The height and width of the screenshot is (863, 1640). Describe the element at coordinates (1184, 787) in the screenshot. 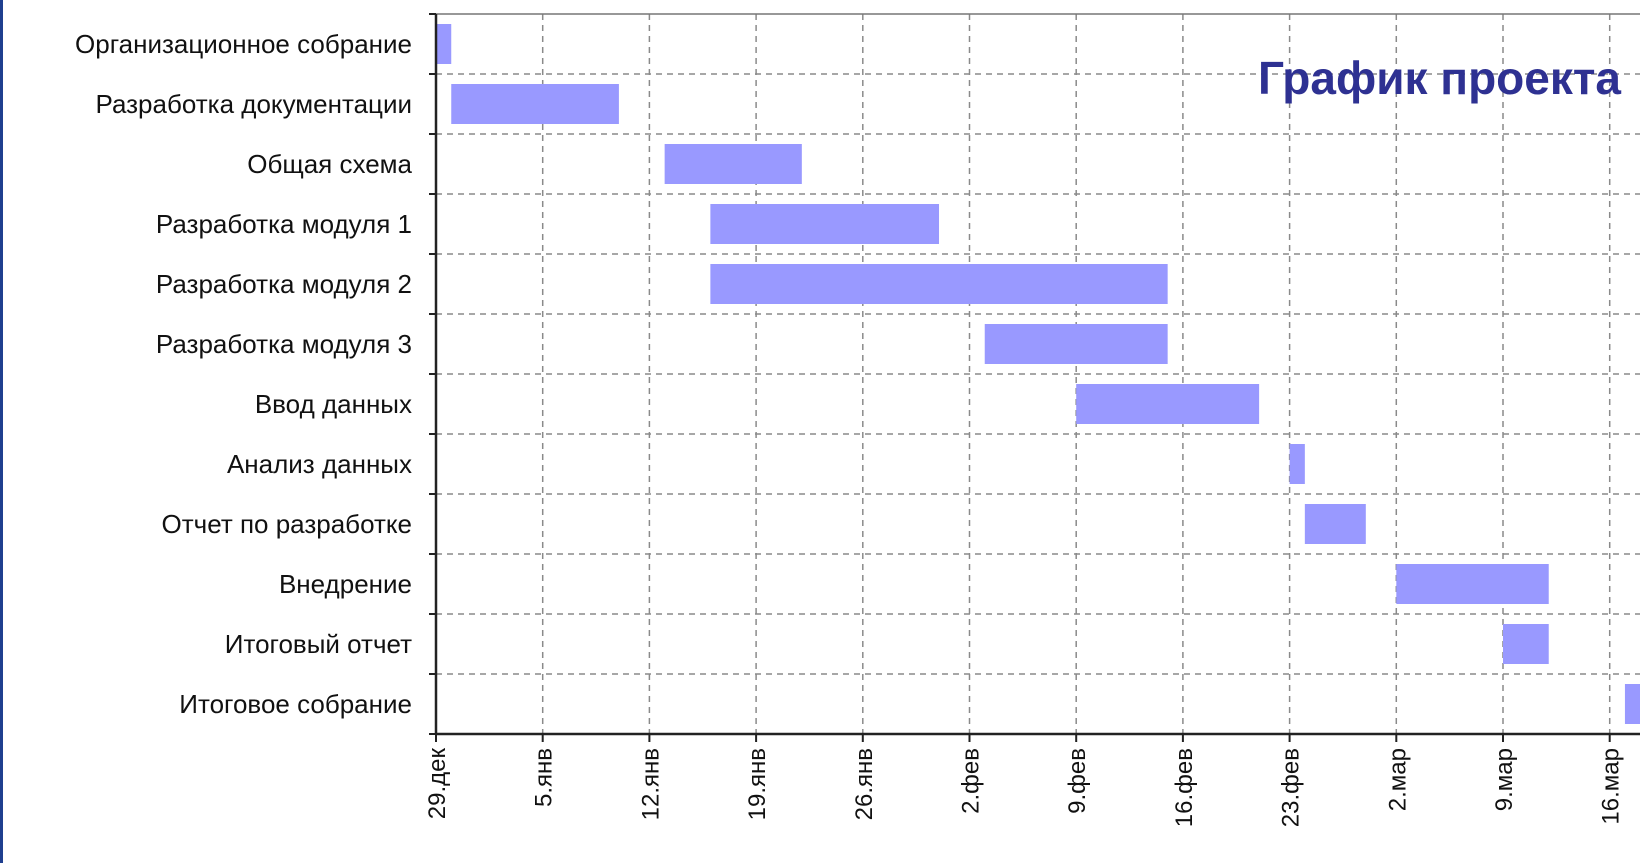

I see `x-tick-label: 16.фев` at that location.